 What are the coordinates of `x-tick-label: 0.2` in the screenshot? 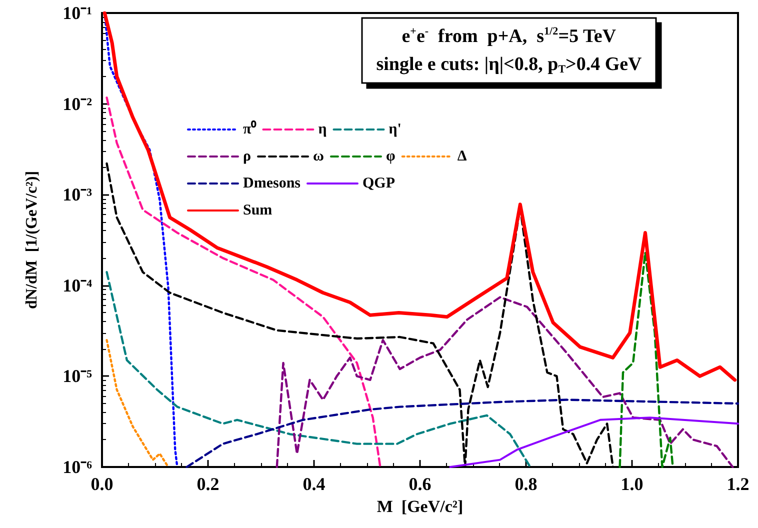 It's located at (208, 484).